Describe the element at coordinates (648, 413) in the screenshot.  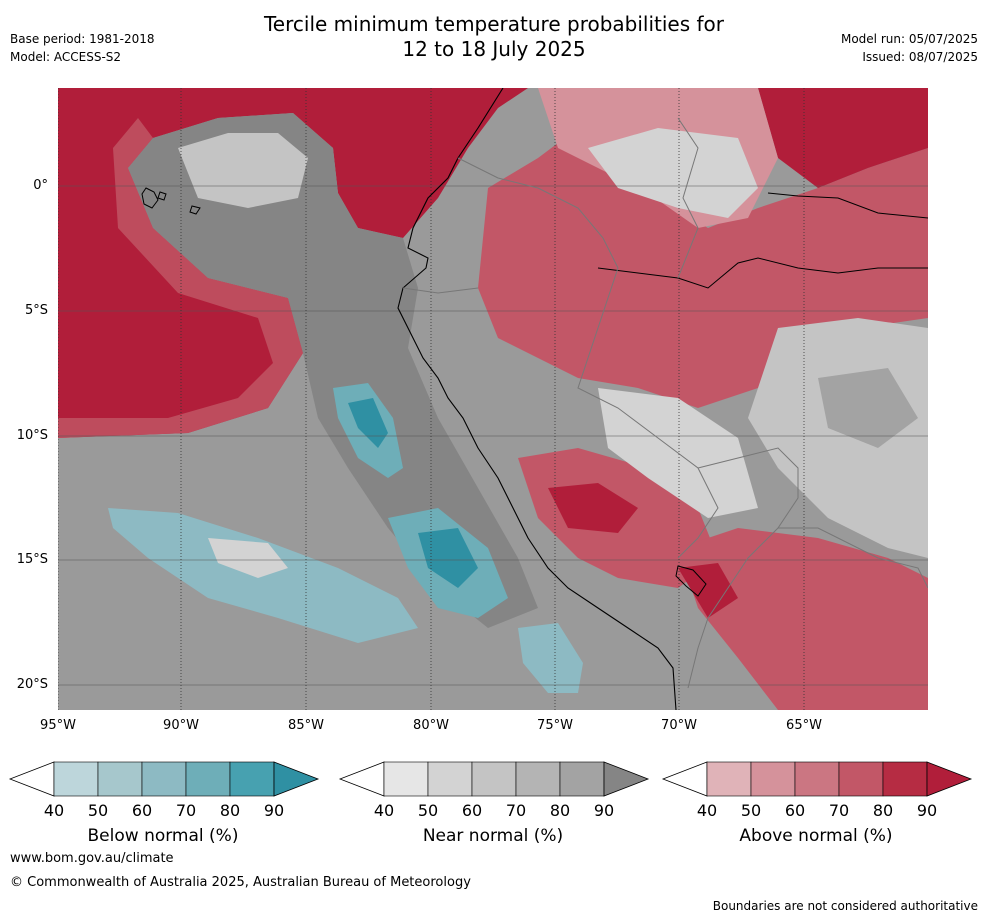
I see `border-peru-brazil-bolivia` at that location.